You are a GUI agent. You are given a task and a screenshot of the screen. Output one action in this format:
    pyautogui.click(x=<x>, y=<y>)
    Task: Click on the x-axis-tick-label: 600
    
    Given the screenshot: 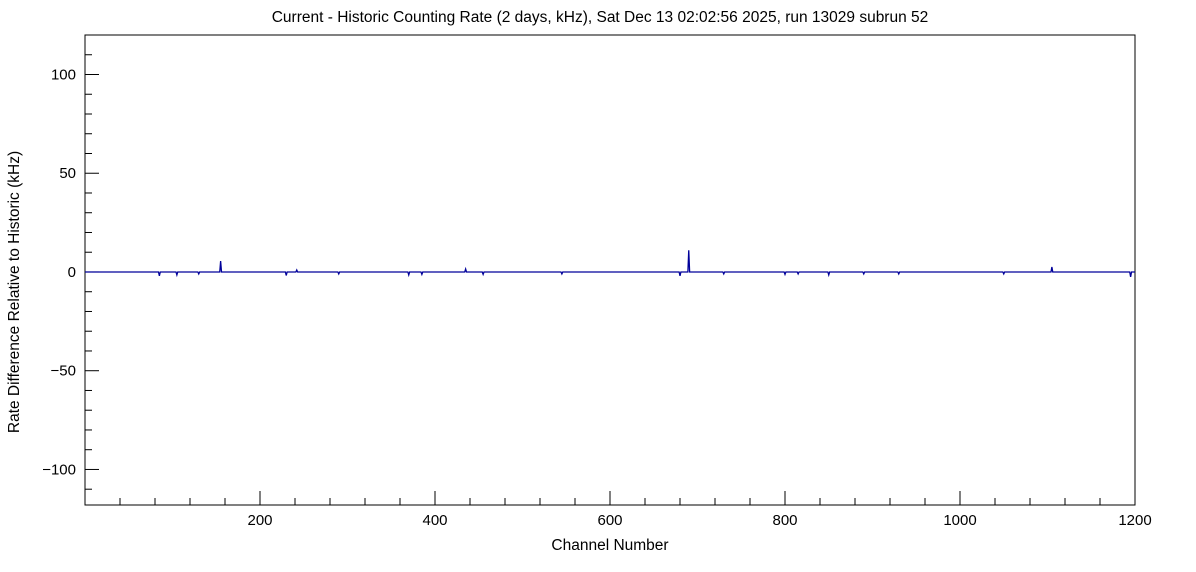 What is the action you would take?
    pyautogui.click(x=609, y=520)
    